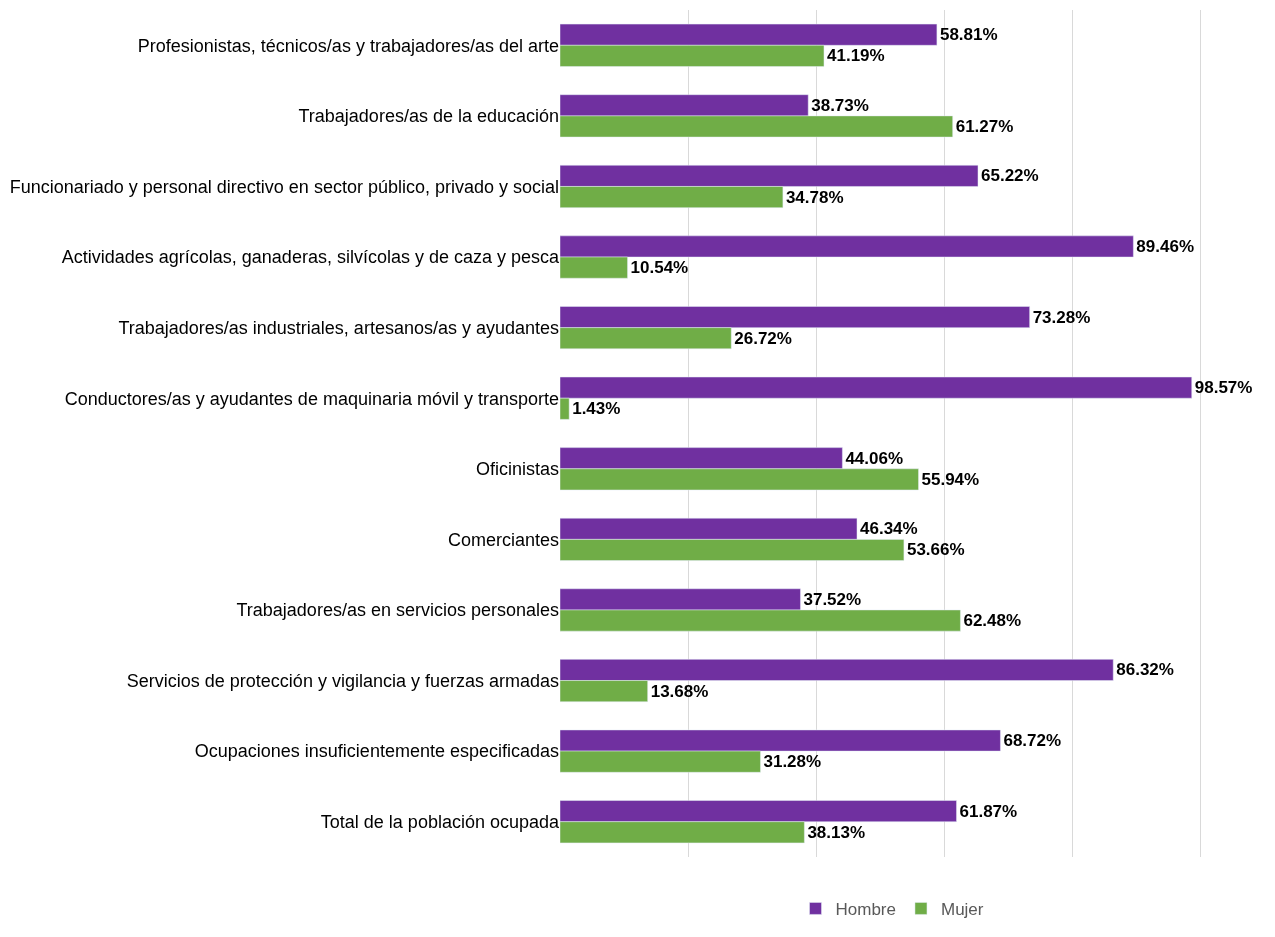  What do you see at coordinates (962, 910) in the screenshot?
I see `legend-label: Mujer` at bounding box center [962, 910].